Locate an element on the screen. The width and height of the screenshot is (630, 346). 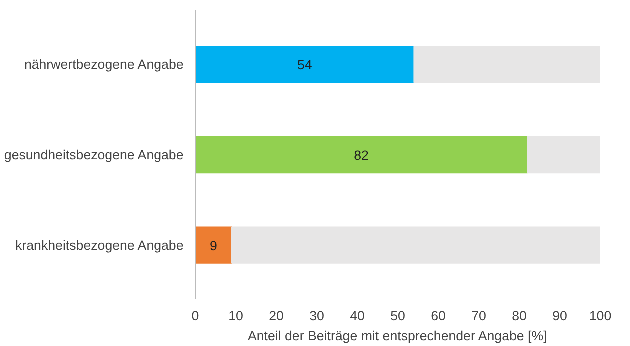
y-tick-label: gesundheitsbezogene Angabe is located at coordinates (94, 155).